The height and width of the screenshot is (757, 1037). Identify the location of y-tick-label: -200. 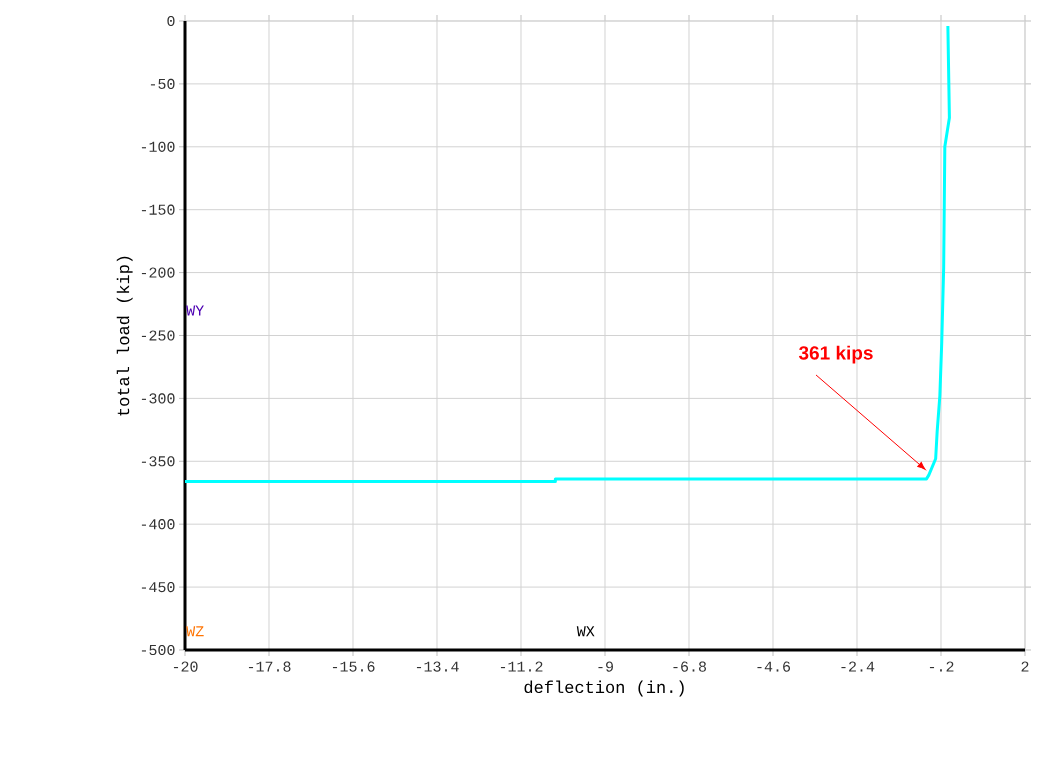
(158, 272).